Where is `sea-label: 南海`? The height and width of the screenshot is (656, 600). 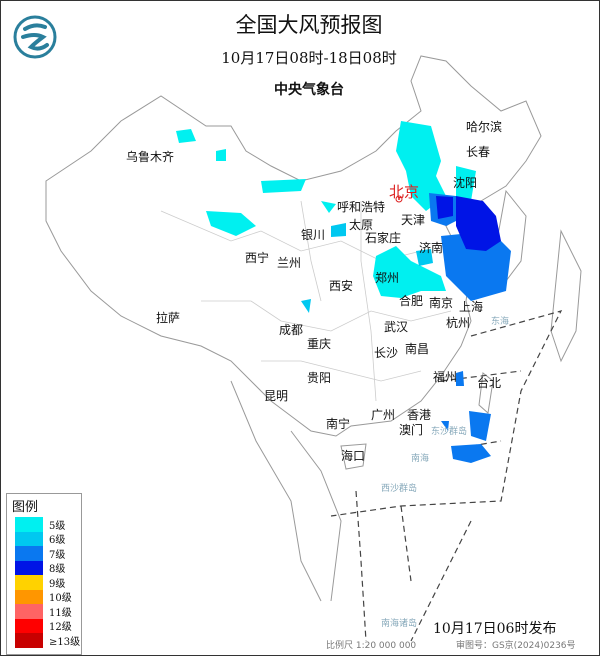 sea-label: 南海 is located at coordinates (420, 459).